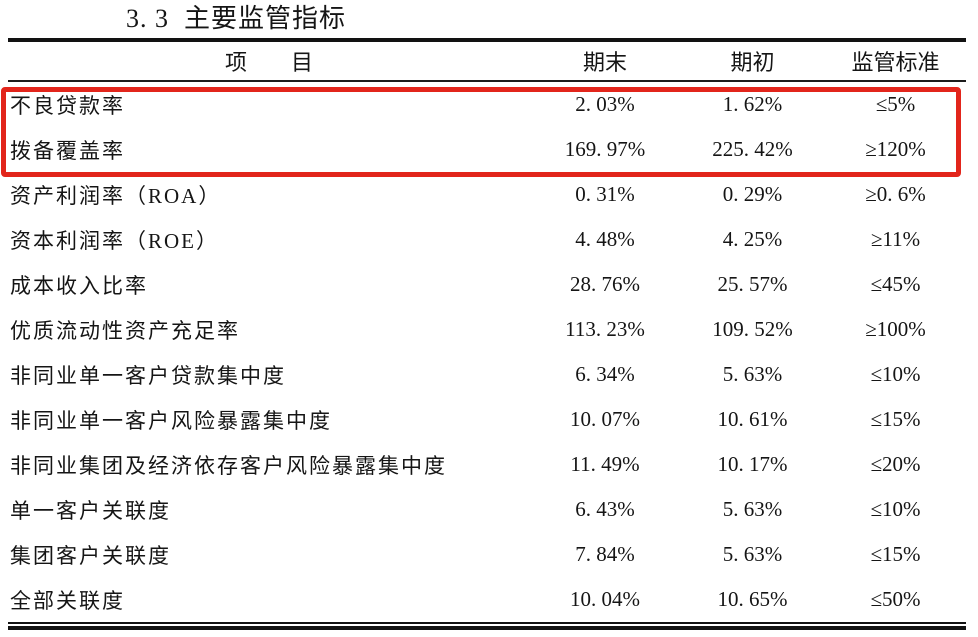 The width and height of the screenshot is (978, 637). What do you see at coordinates (895, 104) in the screenshot?
I see `cell-standard: ≤5%` at bounding box center [895, 104].